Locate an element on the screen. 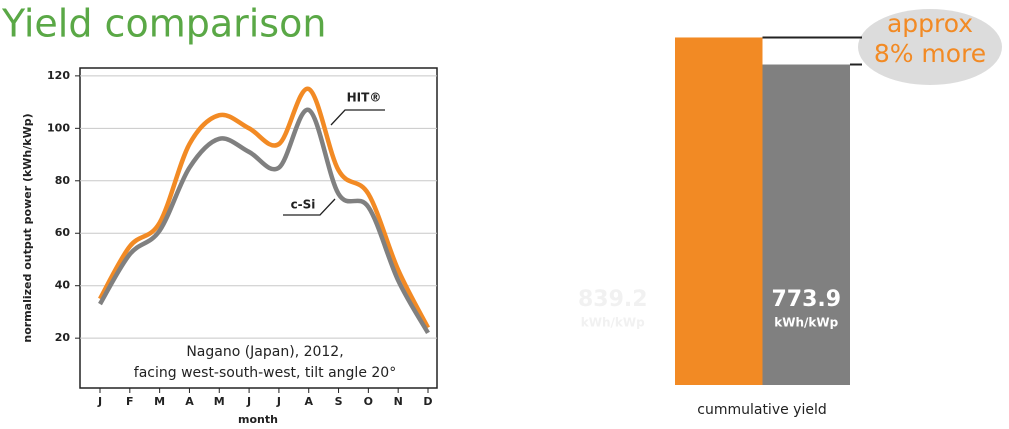 Image resolution: width=1009 pixels, height=429 pixels. callout-bubble is located at coordinates (930, 47).